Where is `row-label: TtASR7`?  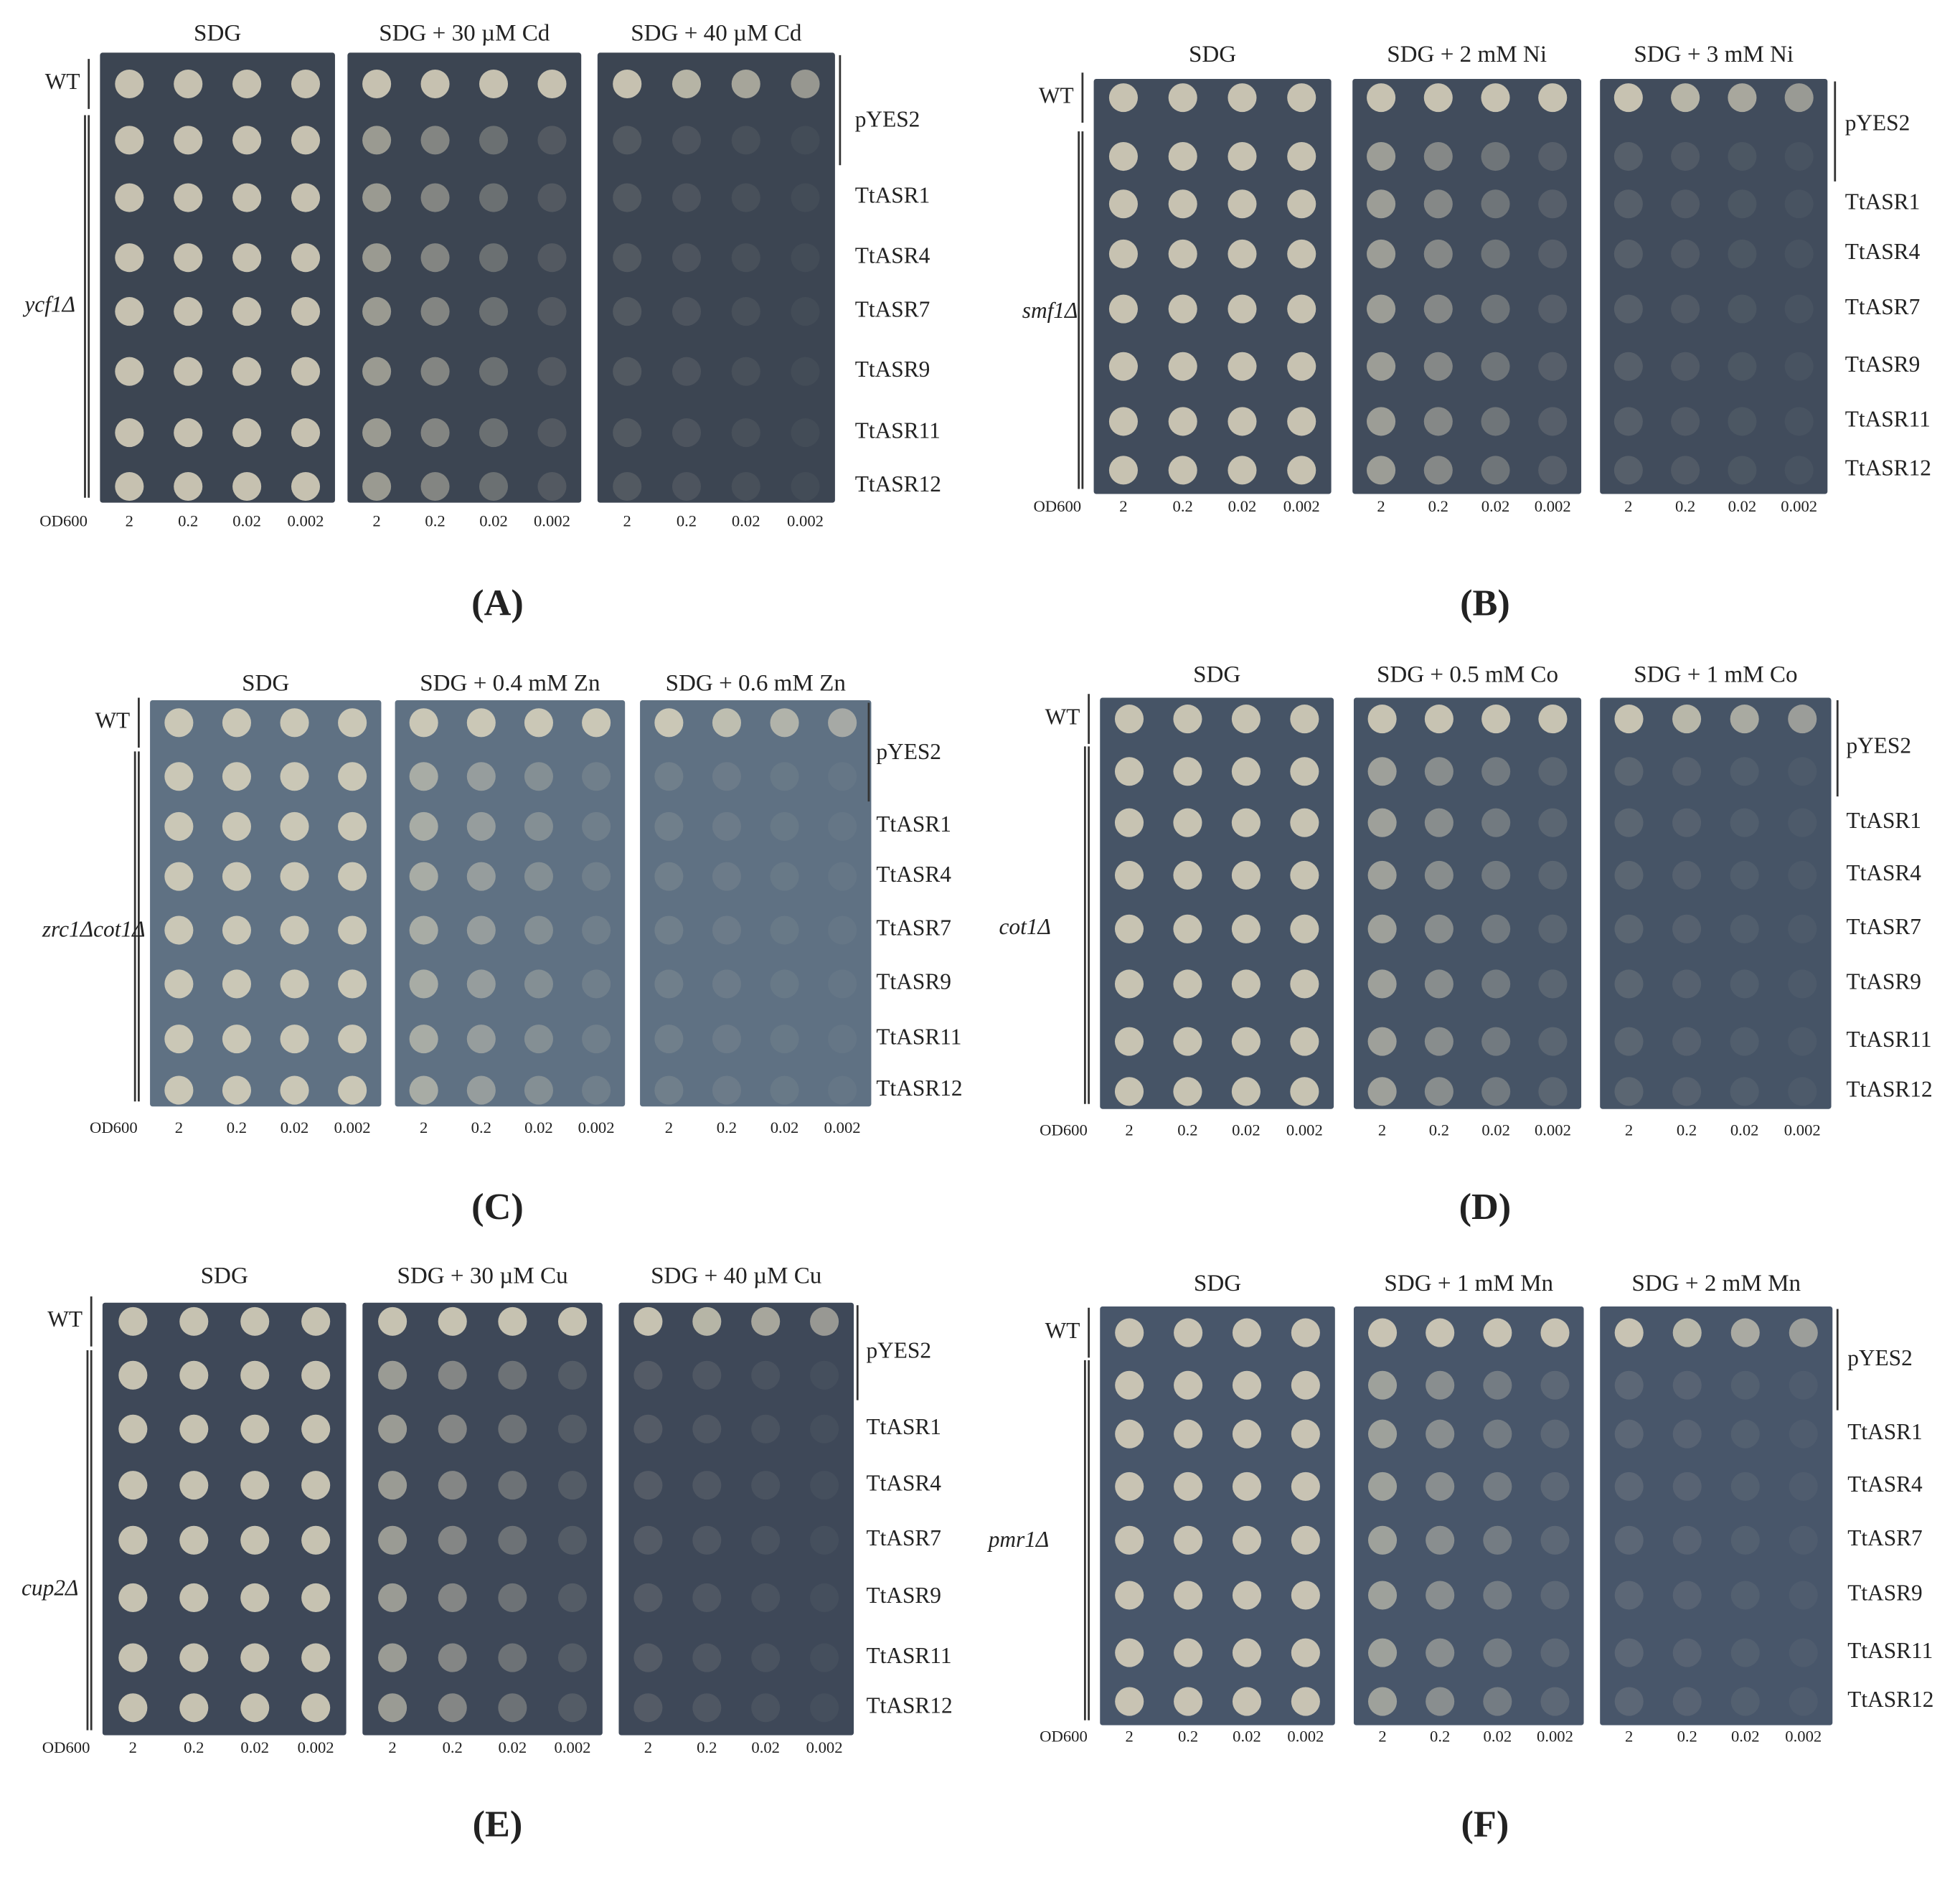 row-label: TtASR7 is located at coordinates (1883, 306).